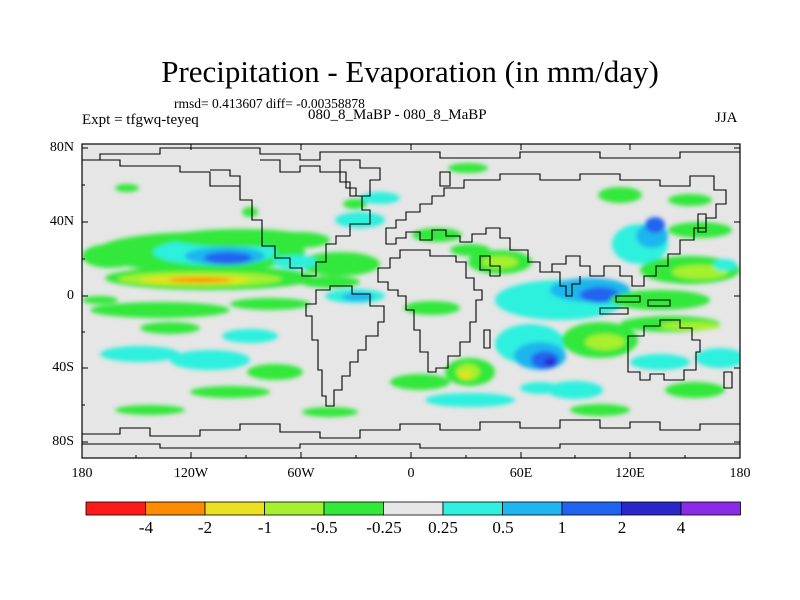 The height and width of the screenshot is (600, 800). What do you see at coordinates (324, 527) in the screenshot?
I see `colorbar-label: -0.5` at bounding box center [324, 527].